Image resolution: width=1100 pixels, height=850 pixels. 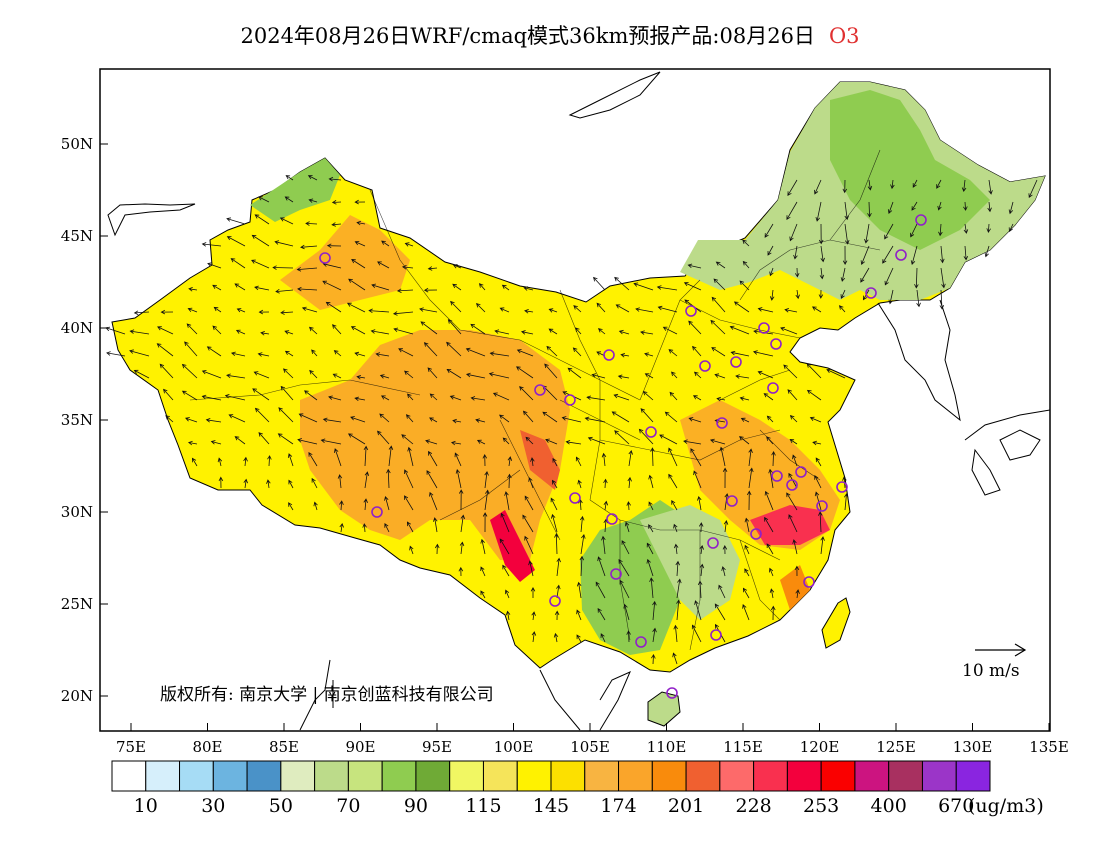 What do you see at coordinates (512, 546) in the screenshot?
I see `yunnan-red-spot` at bounding box center [512, 546].